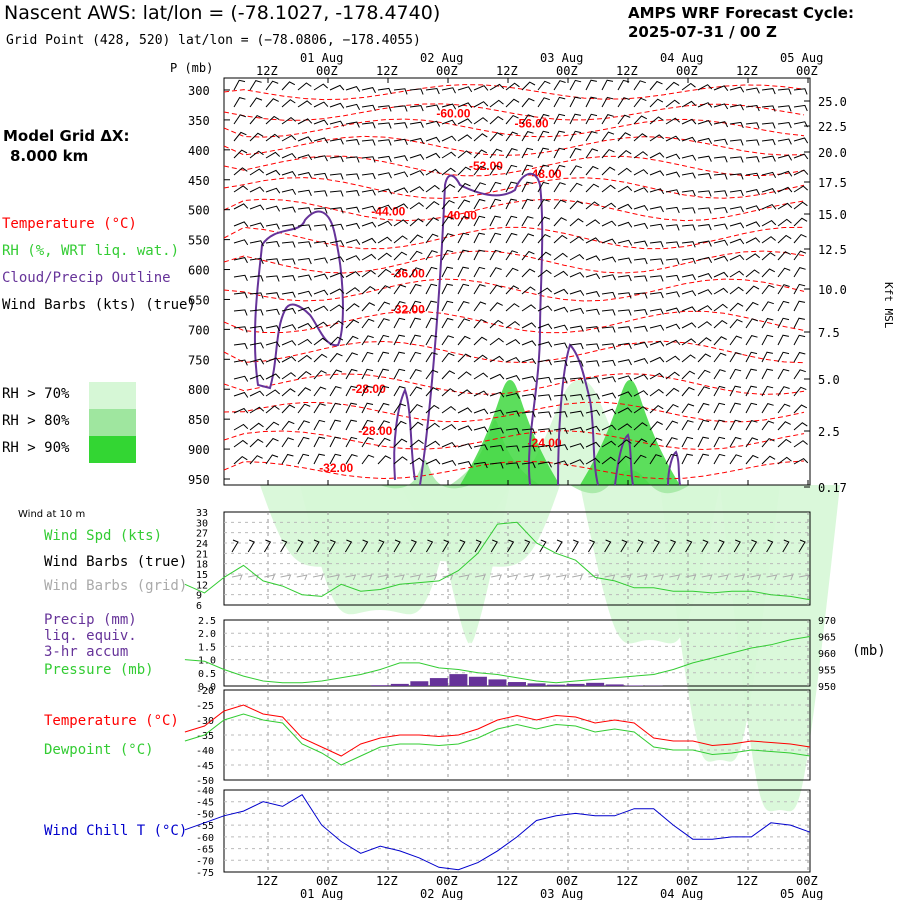 Image resolution: width=900 pixels, height=900 pixels. What do you see at coordinates (832, 215) in the screenshot?
I see `height-tick-label: 15.0` at bounding box center [832, 215].